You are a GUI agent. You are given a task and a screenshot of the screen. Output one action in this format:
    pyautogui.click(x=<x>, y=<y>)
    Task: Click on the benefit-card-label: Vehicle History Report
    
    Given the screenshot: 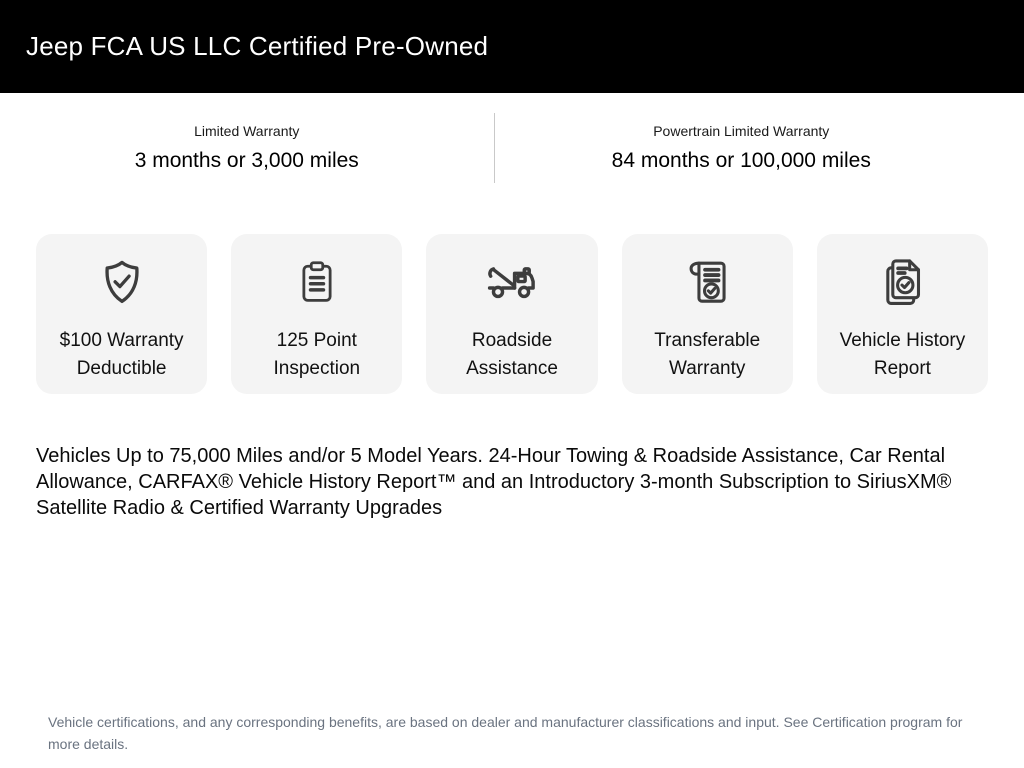 What is the action you would take?
    pyautogui.click(x=902, y=354)
    